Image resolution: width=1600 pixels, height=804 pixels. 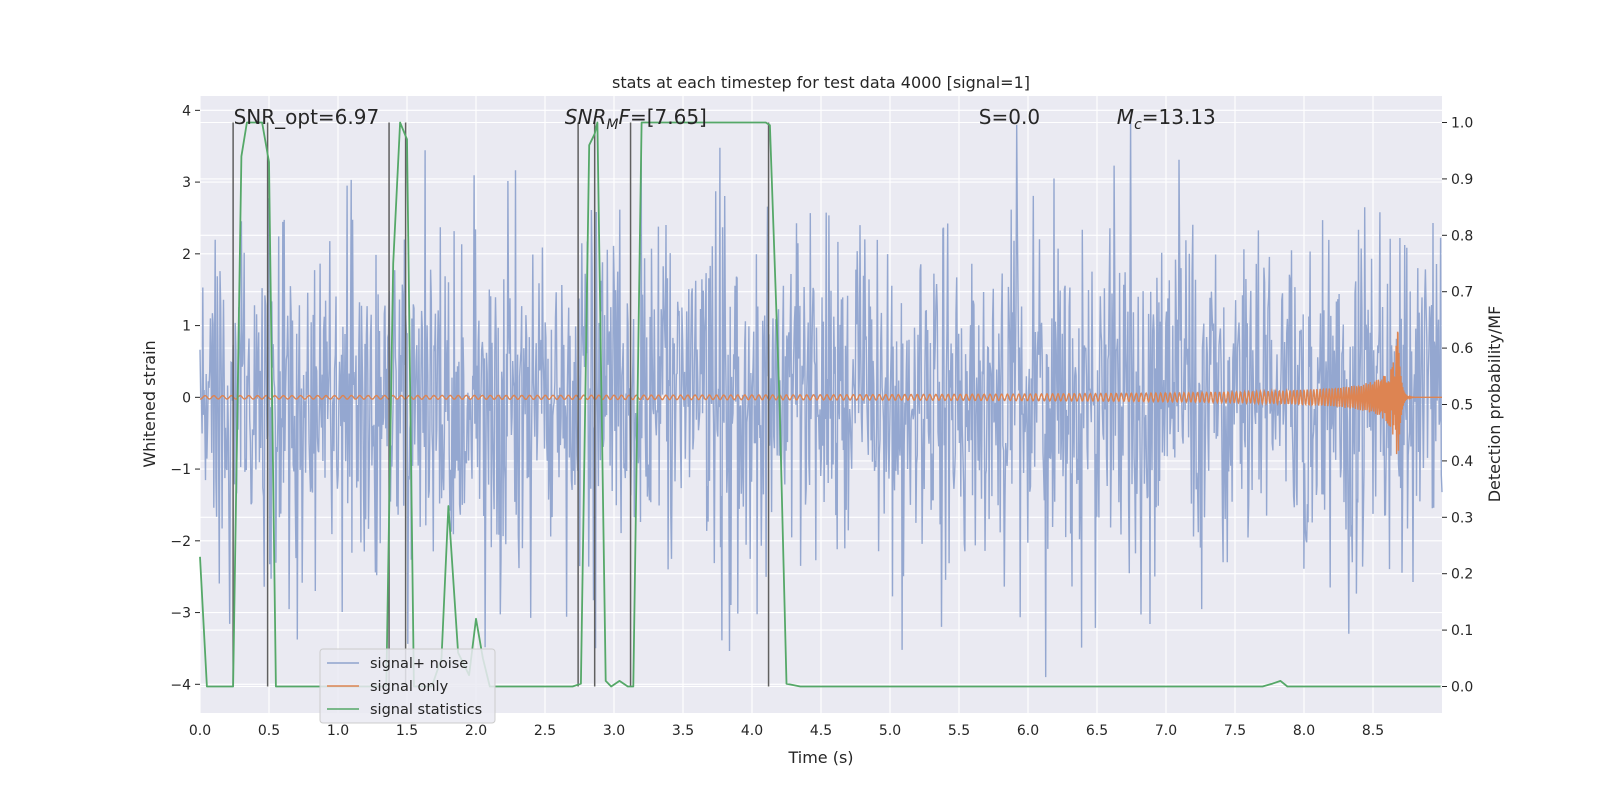 What do you see at coordinates (636, 119) in the screenshot?
I see `annotation-1: SNRMF=[7.65]` at bounding box center [636, 119].